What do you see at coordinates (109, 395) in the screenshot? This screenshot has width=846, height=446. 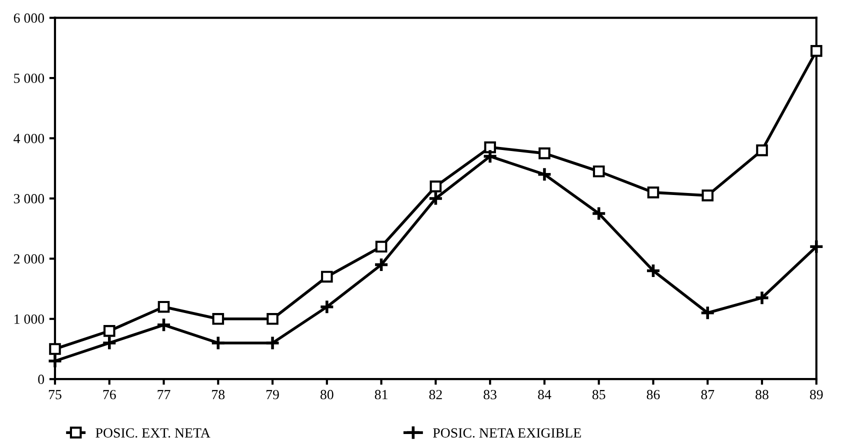 I see `x-tick-label: 76` at bounding box center [109, 395].